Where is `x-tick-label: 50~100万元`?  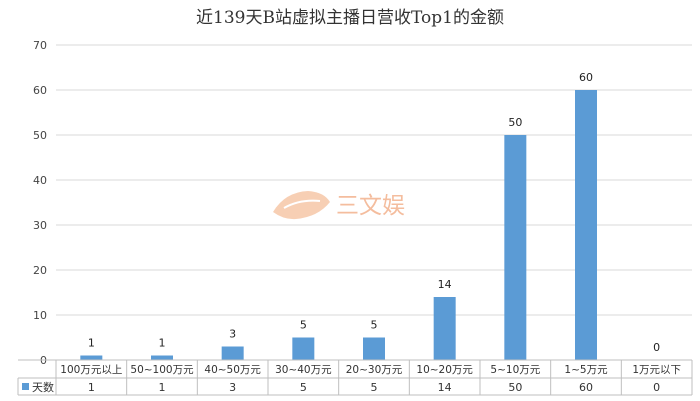 x-tick-label: 50~100万元 is located at coordinates (162, 370).